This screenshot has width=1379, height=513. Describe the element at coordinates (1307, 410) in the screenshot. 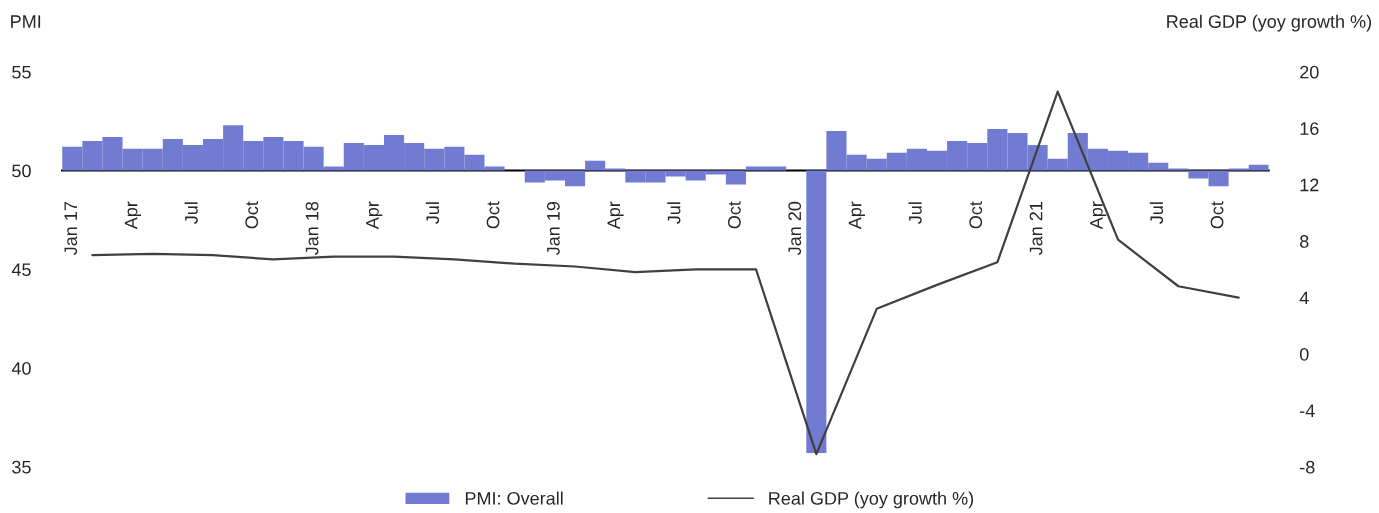

I see `y2-tick-label: -4` at that location.